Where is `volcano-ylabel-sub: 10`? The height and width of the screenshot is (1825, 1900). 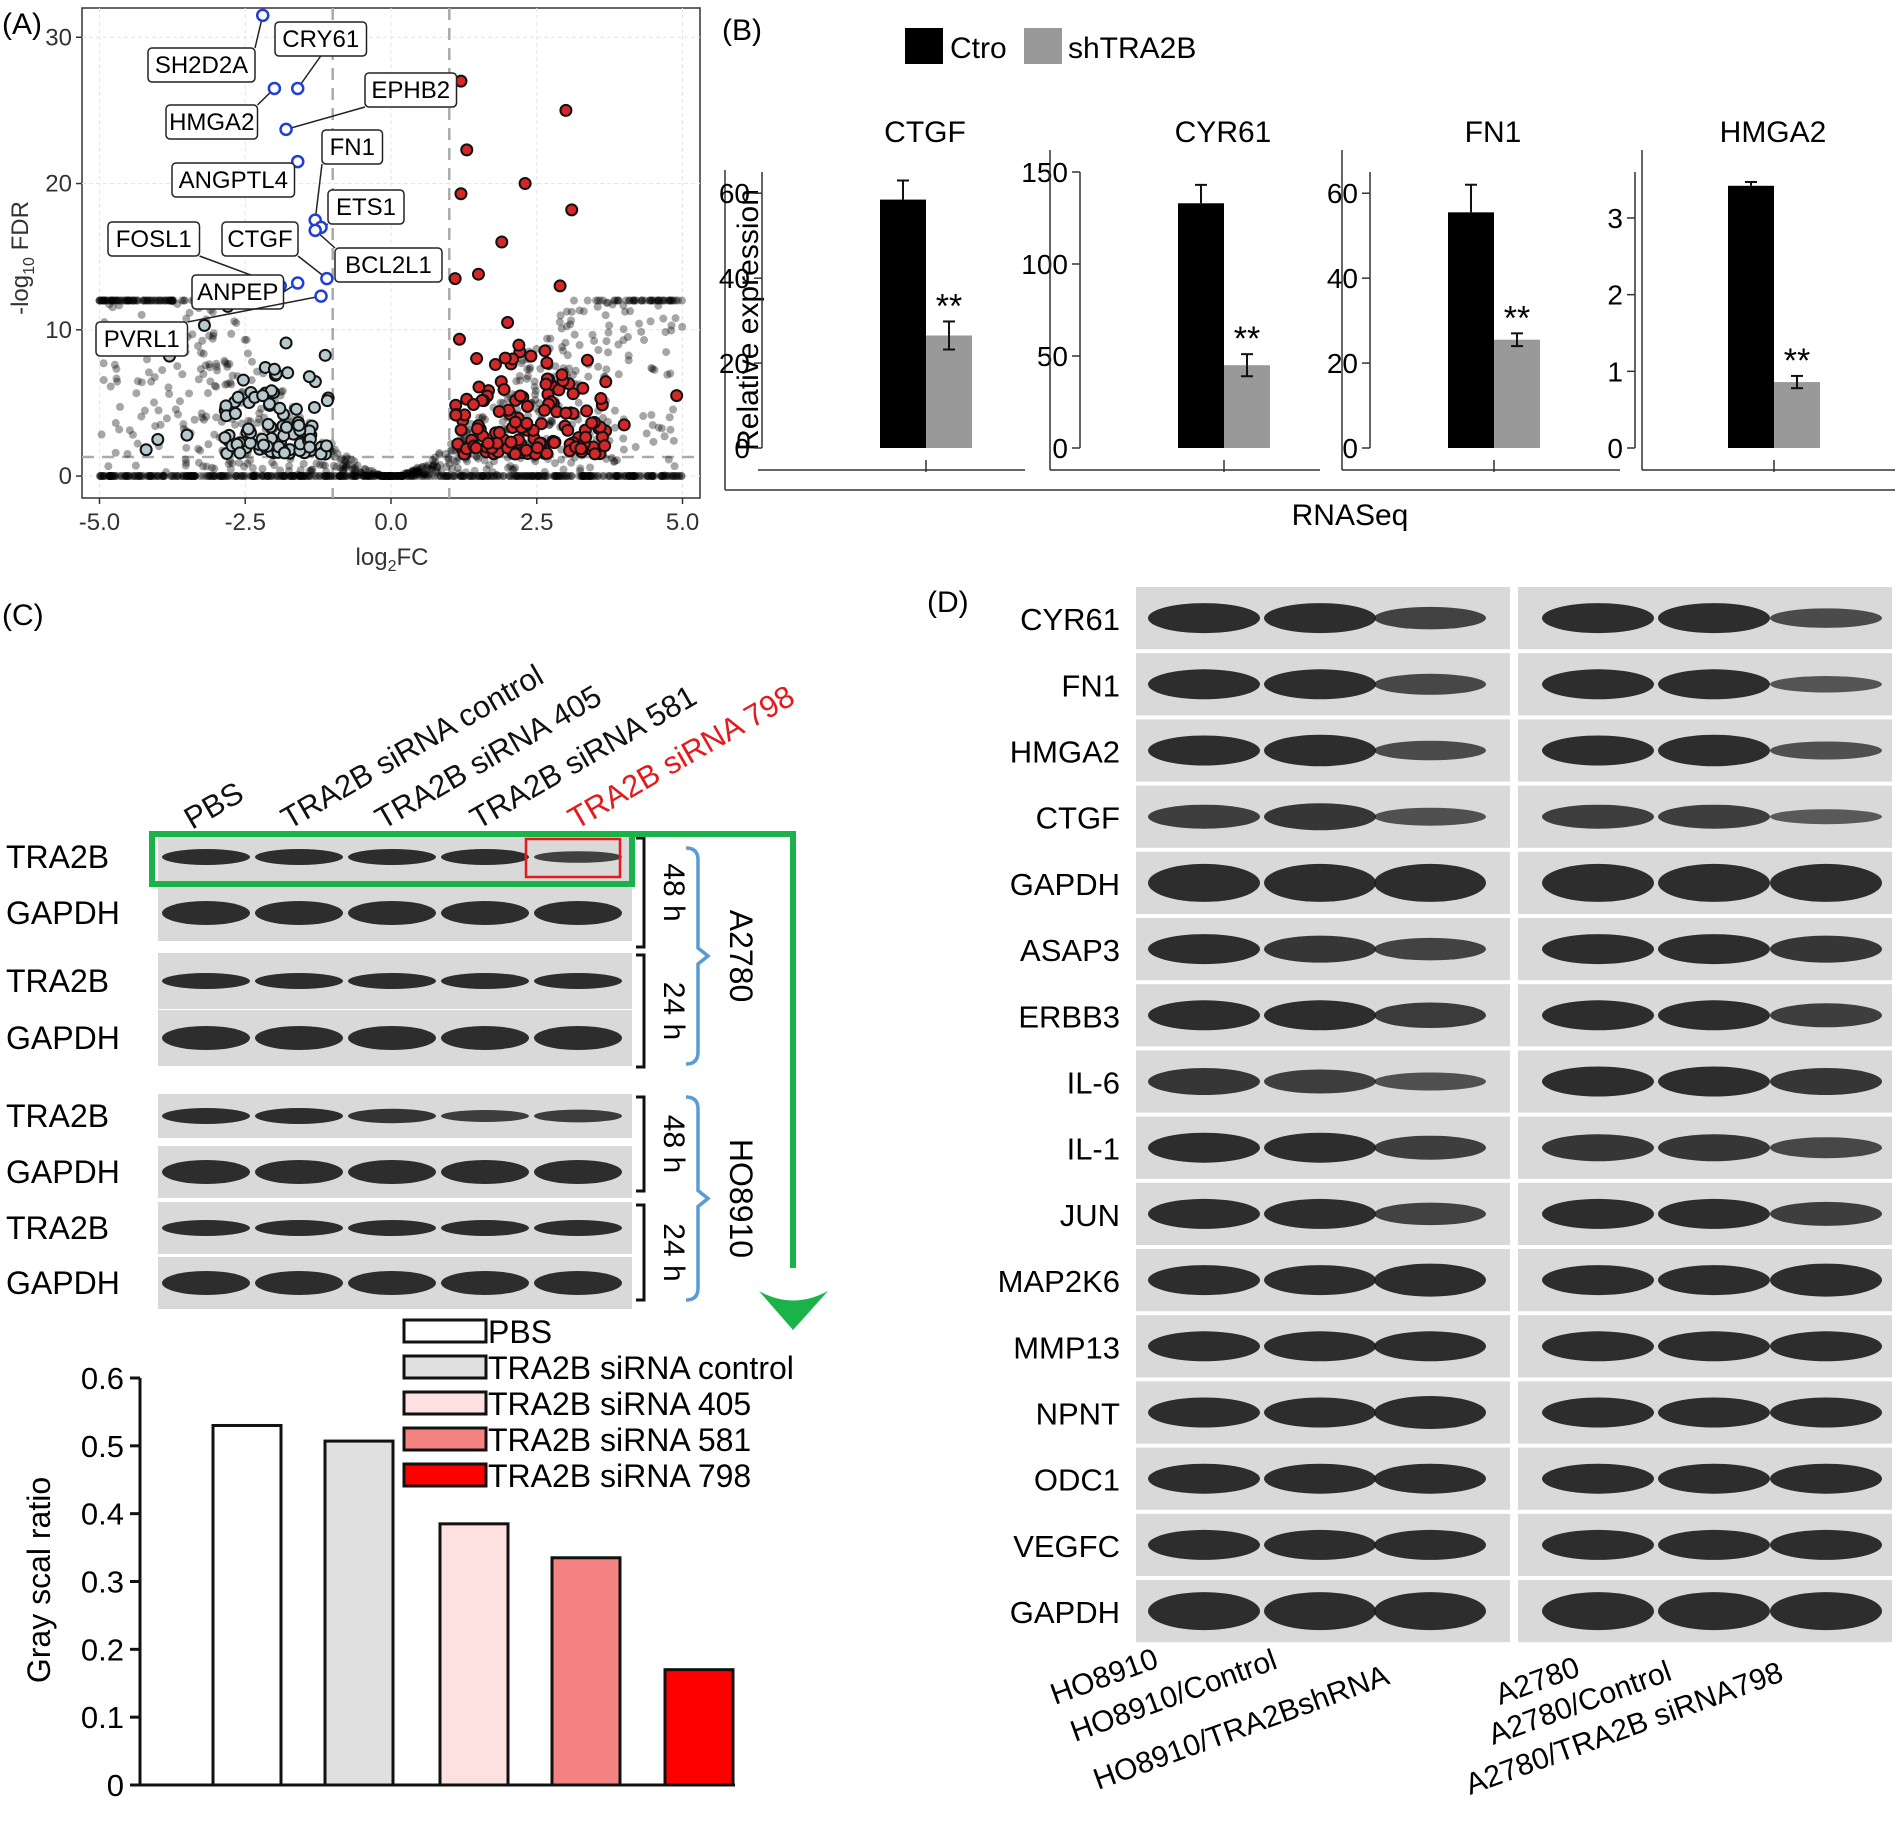 volcano-ylabel-sub: 10 is located at coordinates (29, 266).